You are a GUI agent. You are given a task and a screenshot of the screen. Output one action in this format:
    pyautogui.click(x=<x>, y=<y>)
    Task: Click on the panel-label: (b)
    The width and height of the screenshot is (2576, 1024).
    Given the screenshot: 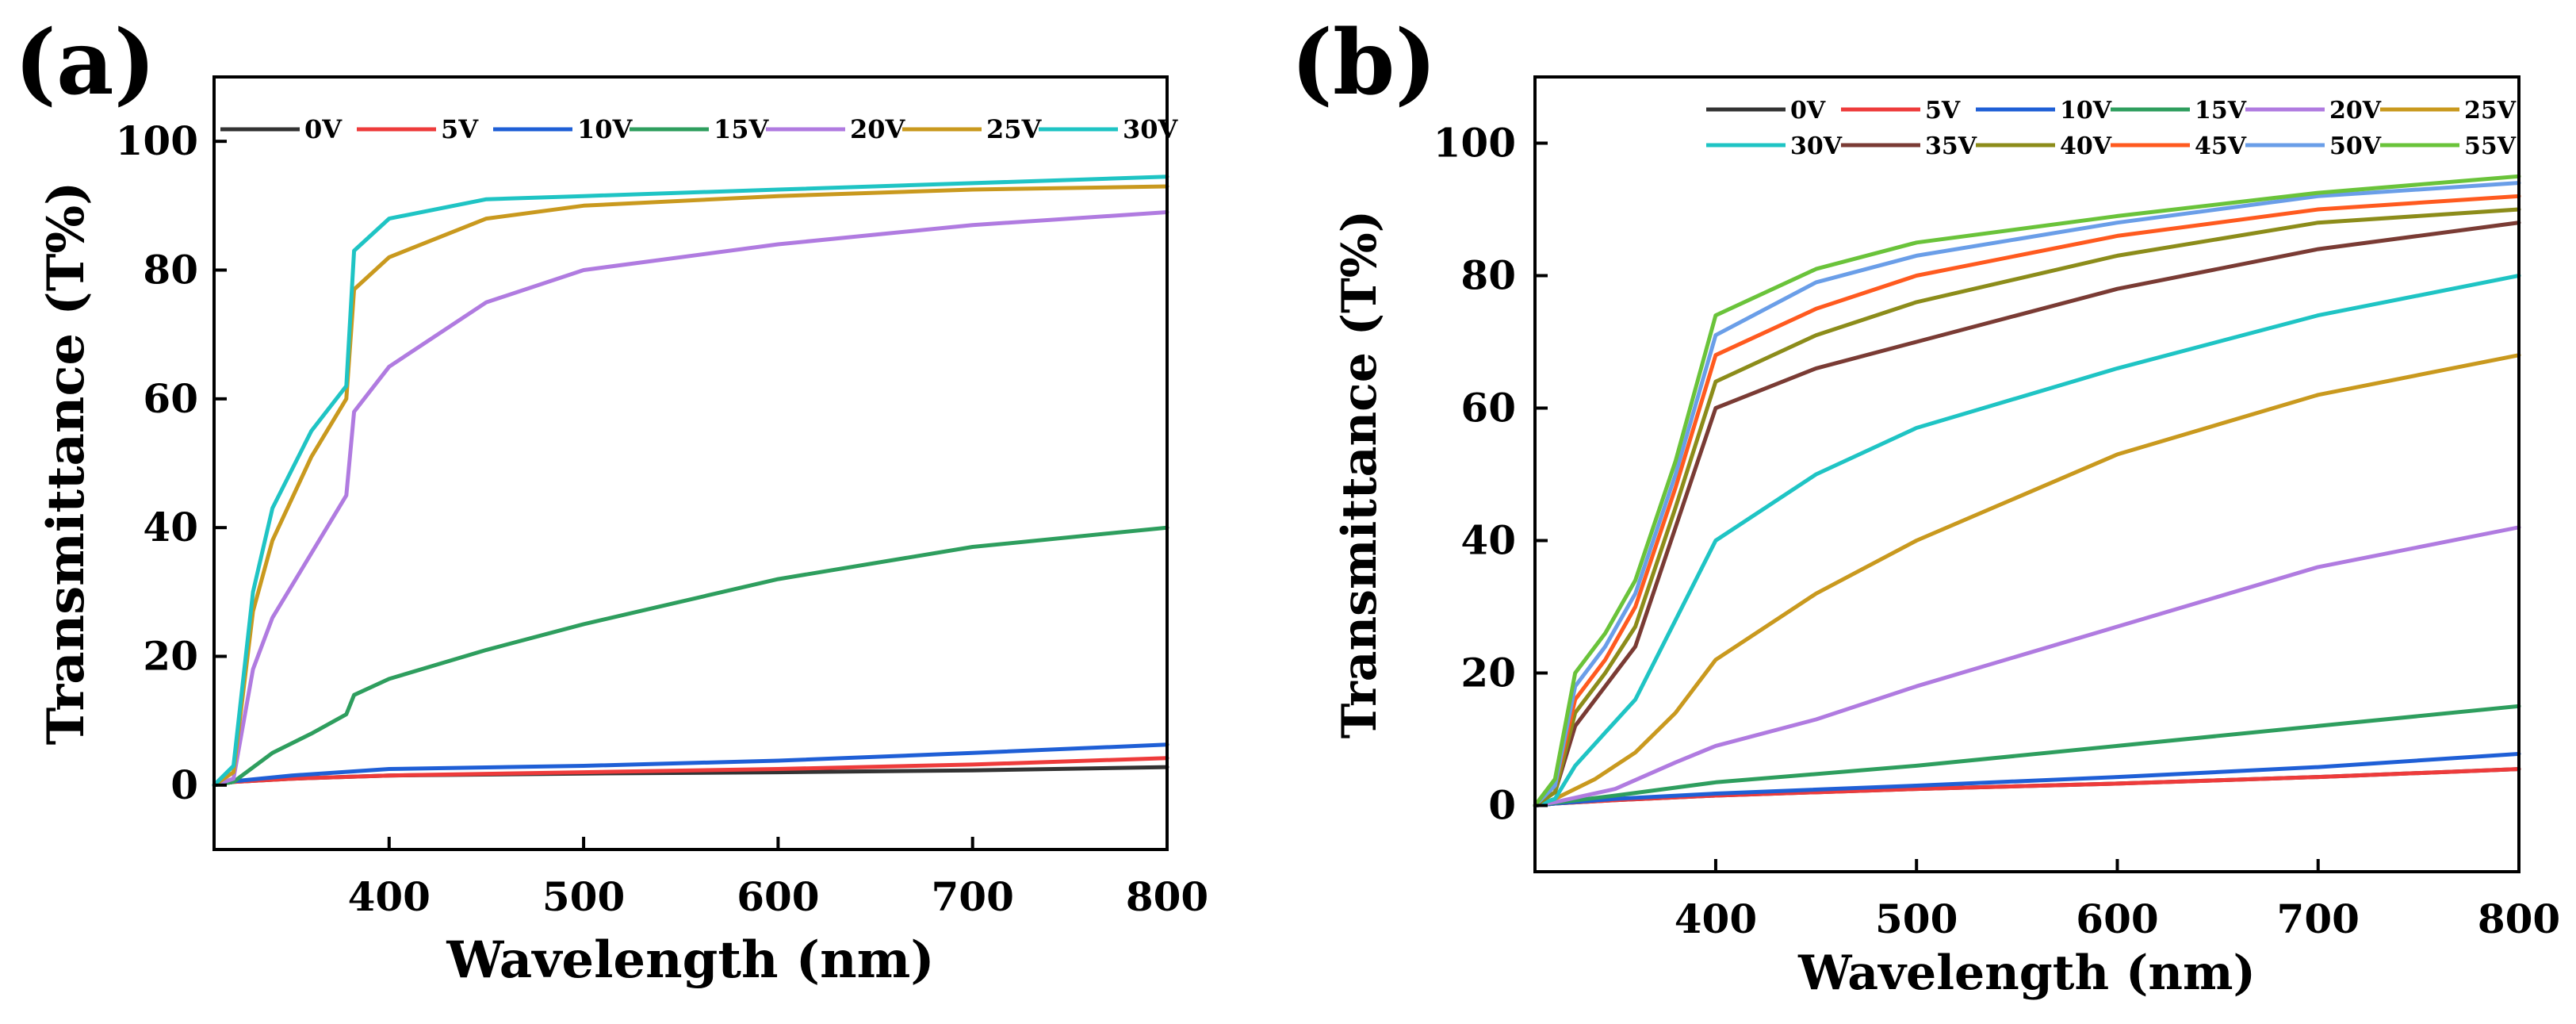 What is the action you would take?
    pyautogui.click(x=1364, y=63)
    